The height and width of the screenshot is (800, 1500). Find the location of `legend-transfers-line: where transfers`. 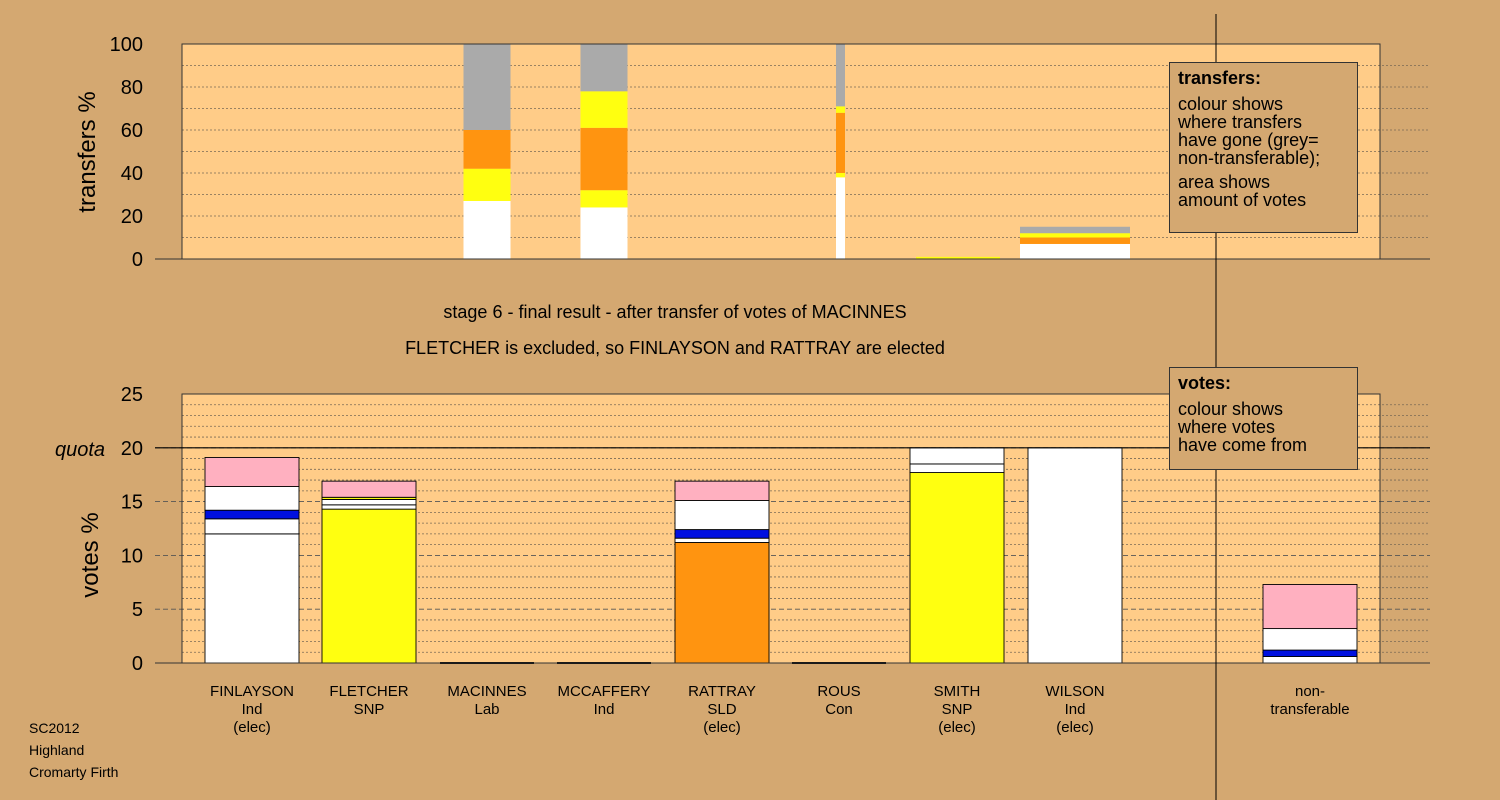

legend-transfers-line: where transfers is located at coordinates (1240, 122).